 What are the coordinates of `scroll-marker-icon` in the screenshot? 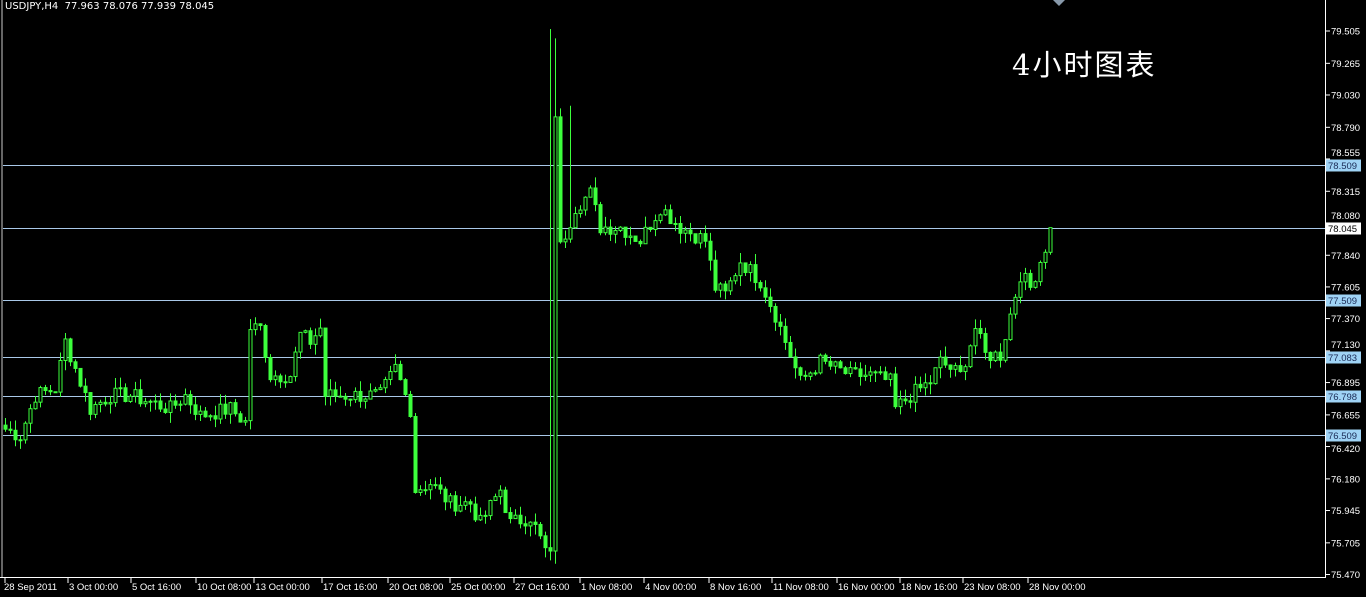 It's located at (1059, 3).